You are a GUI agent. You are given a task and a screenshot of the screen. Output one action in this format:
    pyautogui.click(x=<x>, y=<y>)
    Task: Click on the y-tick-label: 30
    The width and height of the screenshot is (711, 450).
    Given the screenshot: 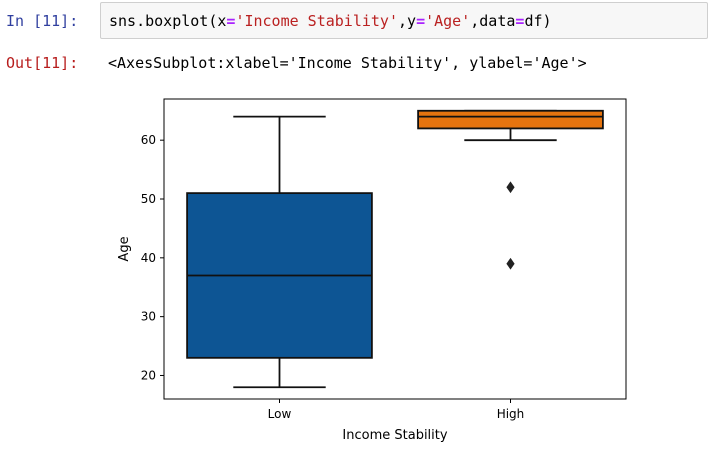 What is the action you would take?
    pyautogui.click(x=148, y=317)
    